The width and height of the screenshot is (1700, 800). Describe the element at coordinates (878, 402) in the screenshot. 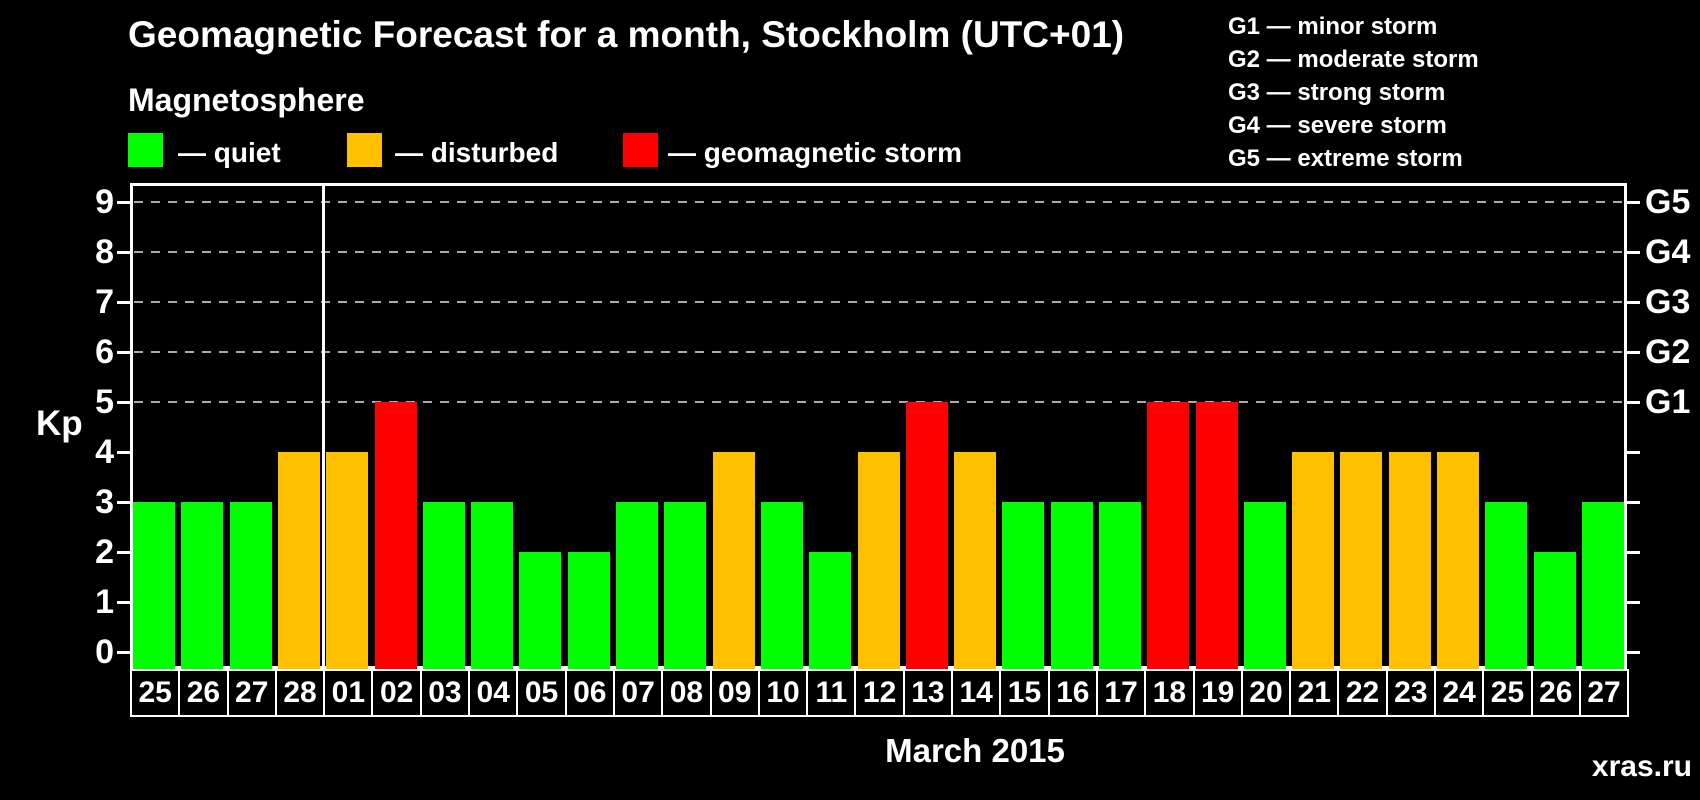

I see `gridline-kp5` at that location.